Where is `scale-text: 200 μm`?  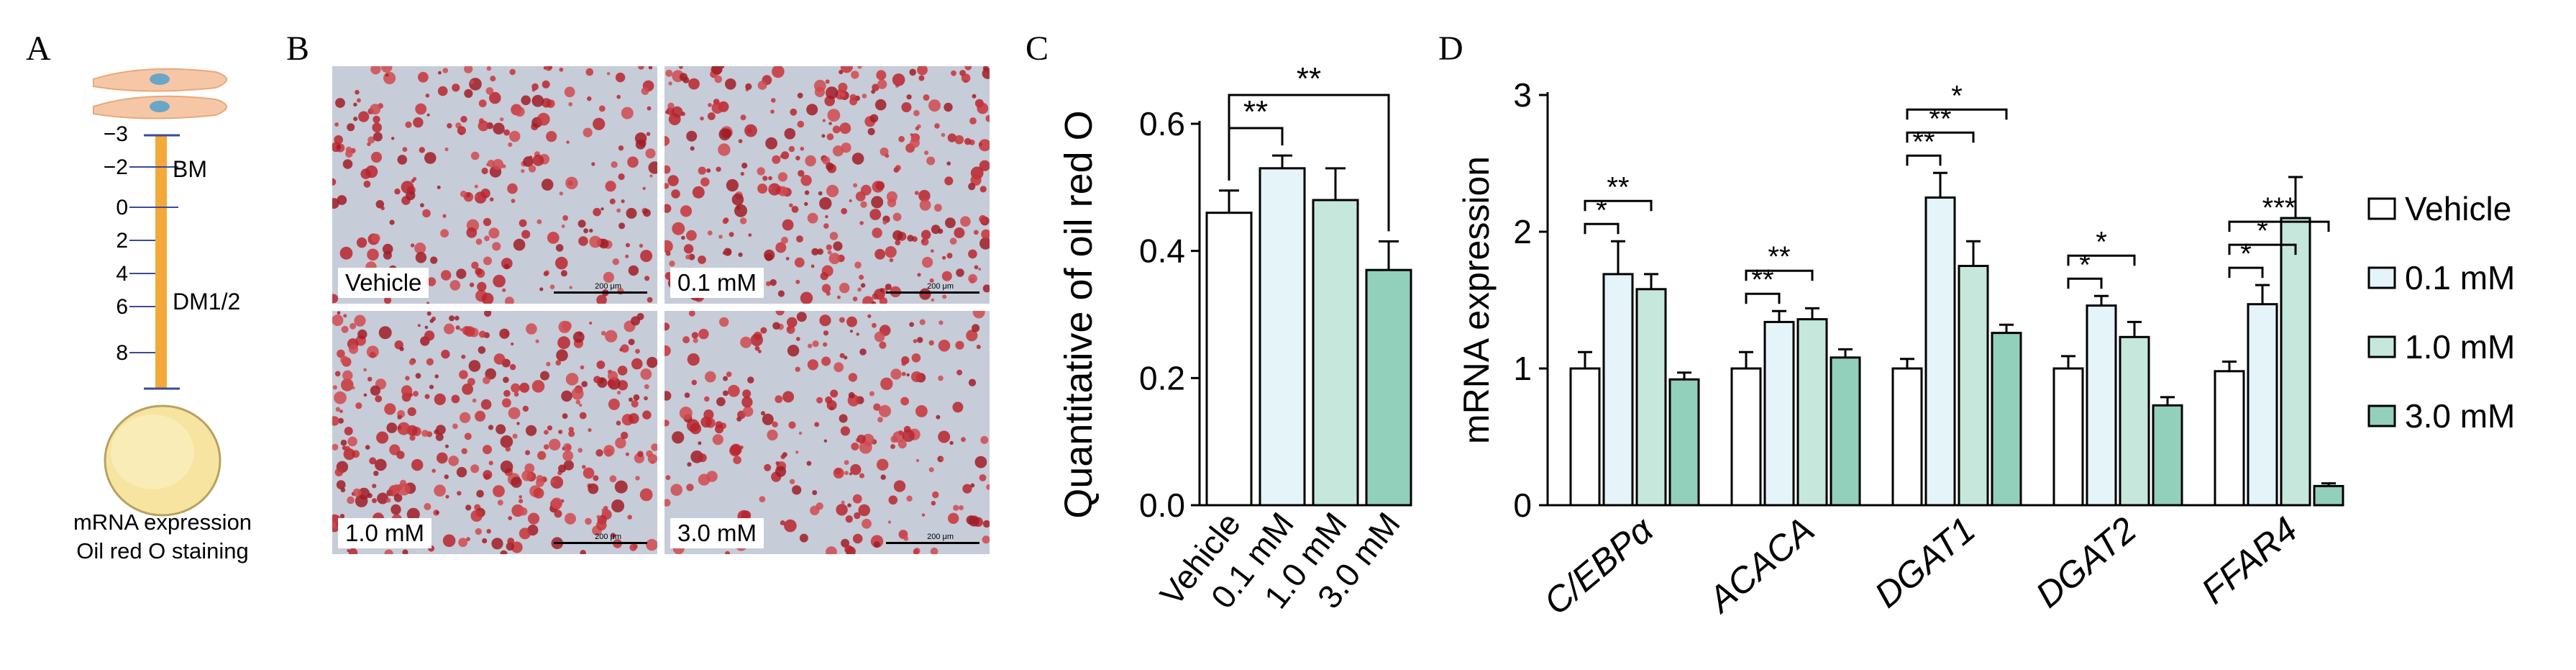
scale-text: 200 μm is located at coordinates (608, 287).